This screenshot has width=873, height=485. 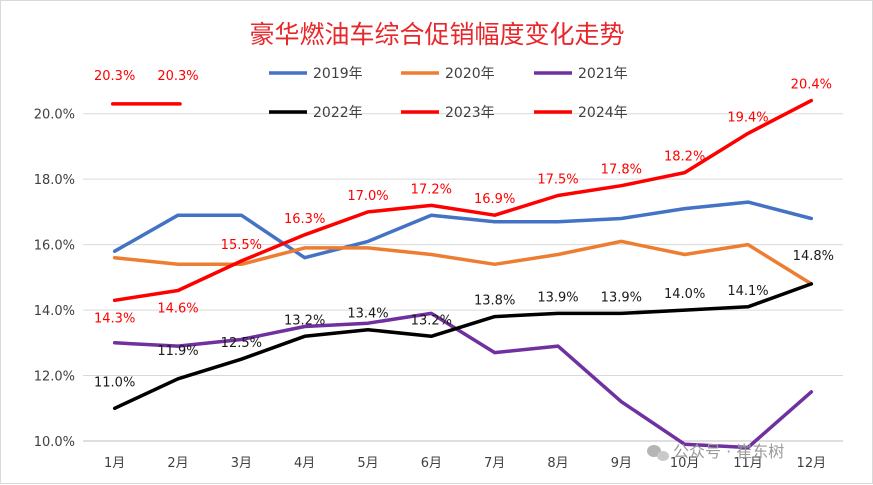 I want to click on x-tick-label: 3月, so click(x=241, y=463).